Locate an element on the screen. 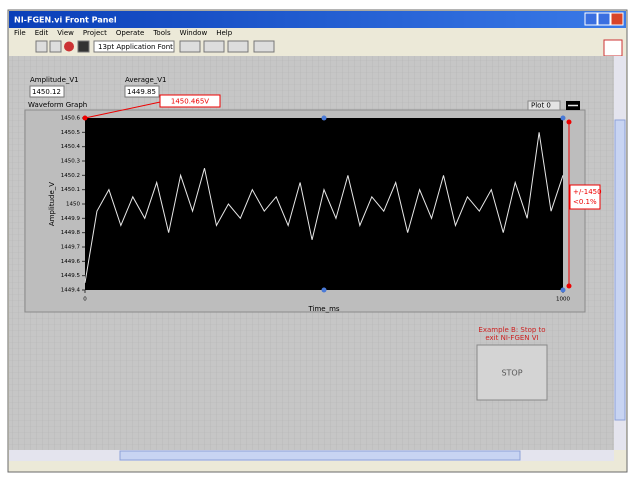  menu-item: Window is located at coordinates (194, 33).